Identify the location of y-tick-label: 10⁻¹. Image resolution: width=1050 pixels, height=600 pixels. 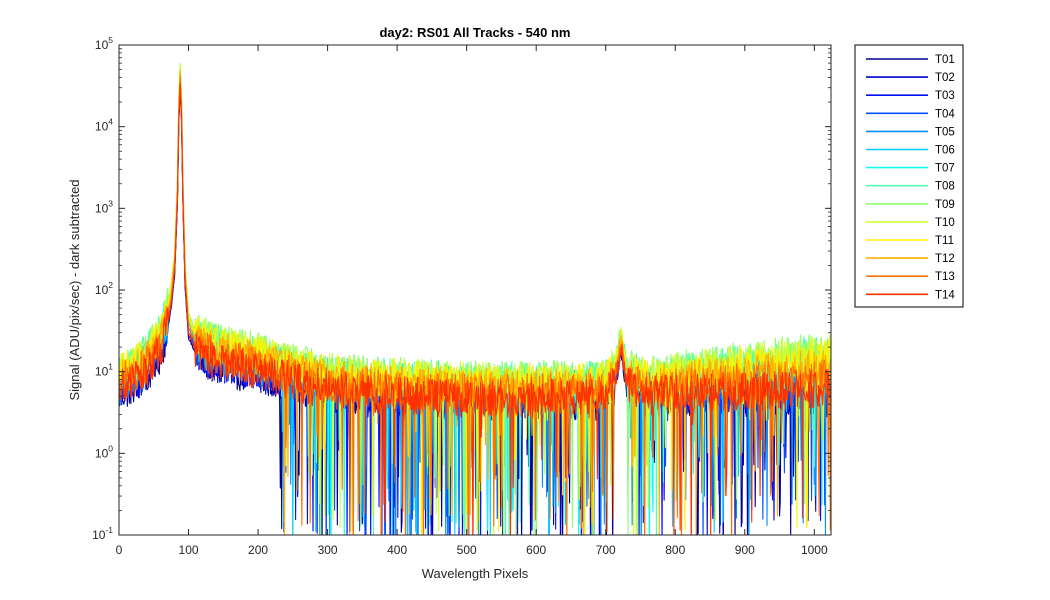
(102, 533).